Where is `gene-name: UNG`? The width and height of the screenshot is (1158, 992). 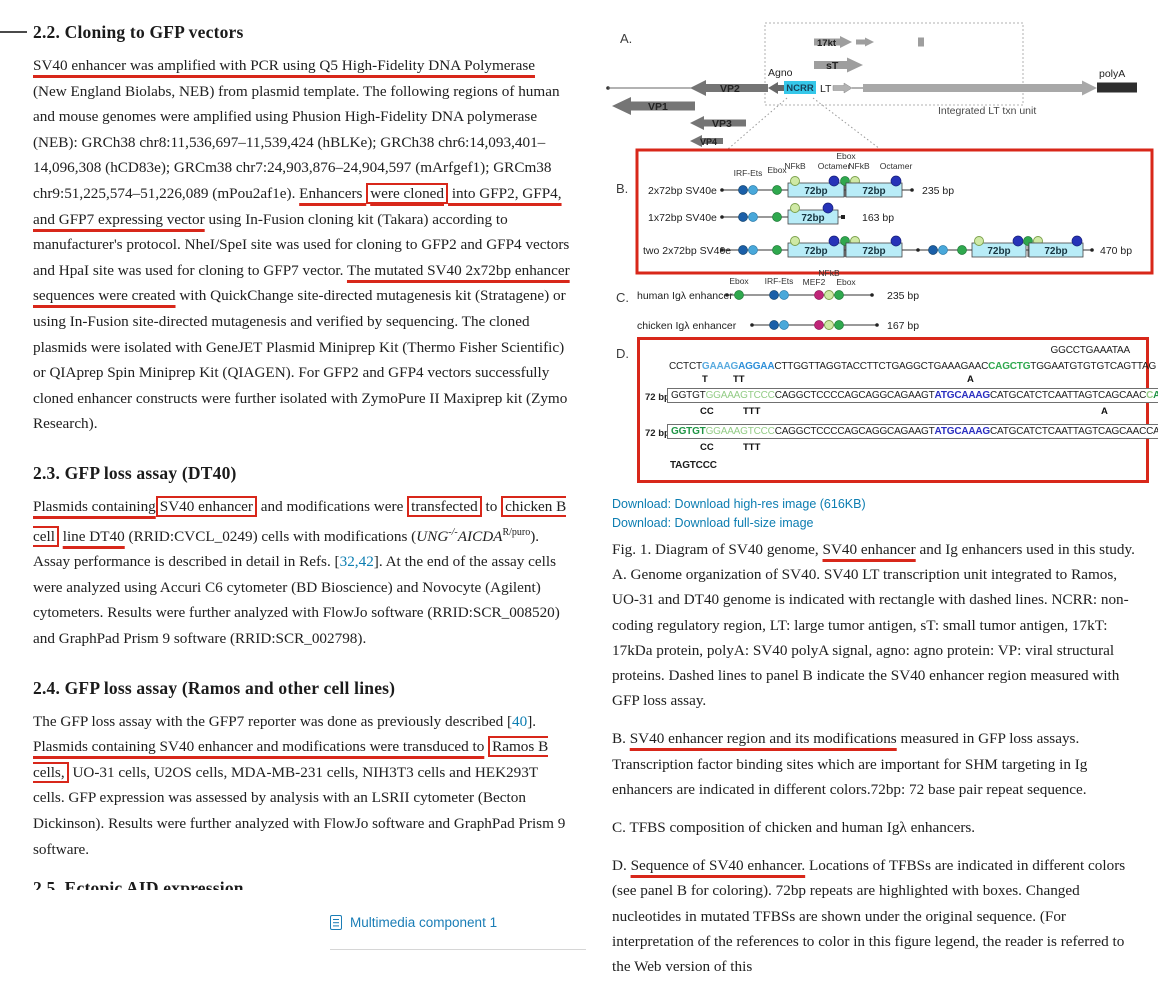 gene-name: UNG is located at coordinates (432, 536).